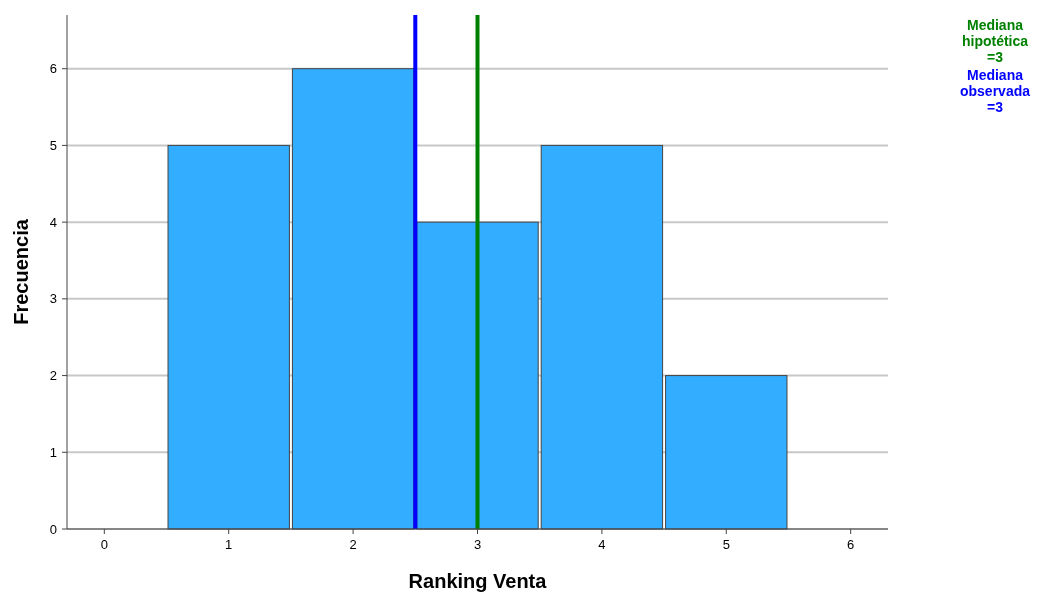 The width and height of the screenshot is (1040, 592). What do you see at coordinates (21, 271) in the screenshot?
I see `y-axis-title: Frecuencia` at bounding box center [21, 271].